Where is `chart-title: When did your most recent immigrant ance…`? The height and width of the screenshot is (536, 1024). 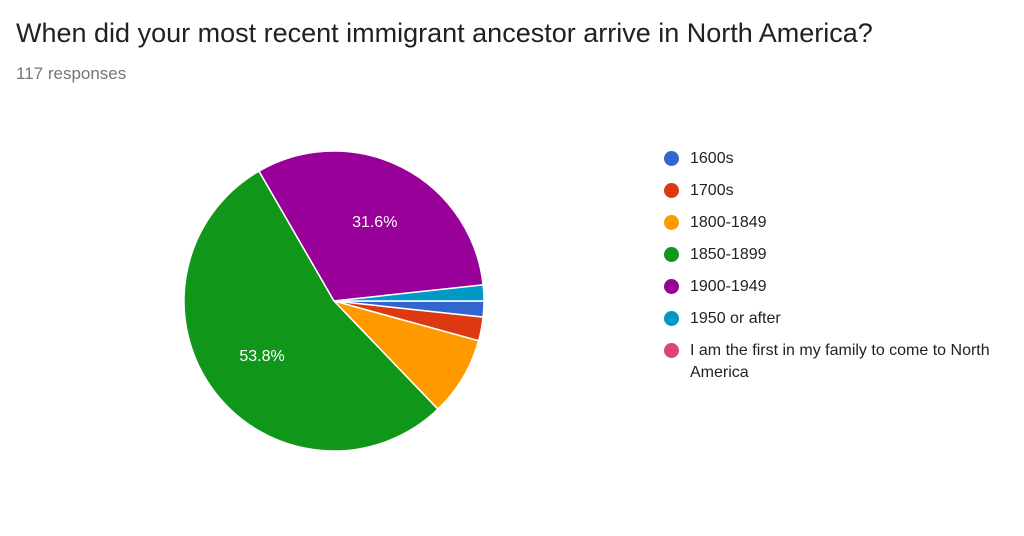 chart-title: When did your most recent immigrant ance… is located at coordinates (444, 33).